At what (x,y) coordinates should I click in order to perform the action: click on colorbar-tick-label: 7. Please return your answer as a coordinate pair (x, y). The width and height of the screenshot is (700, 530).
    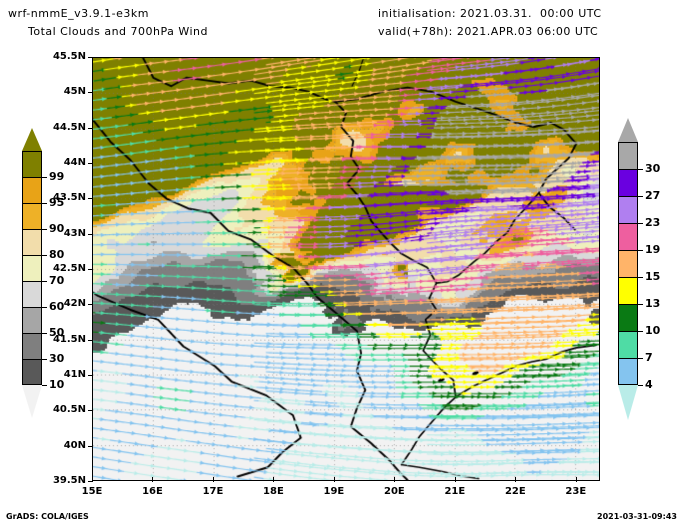
    Looking at the image, I should click on (649, 358).